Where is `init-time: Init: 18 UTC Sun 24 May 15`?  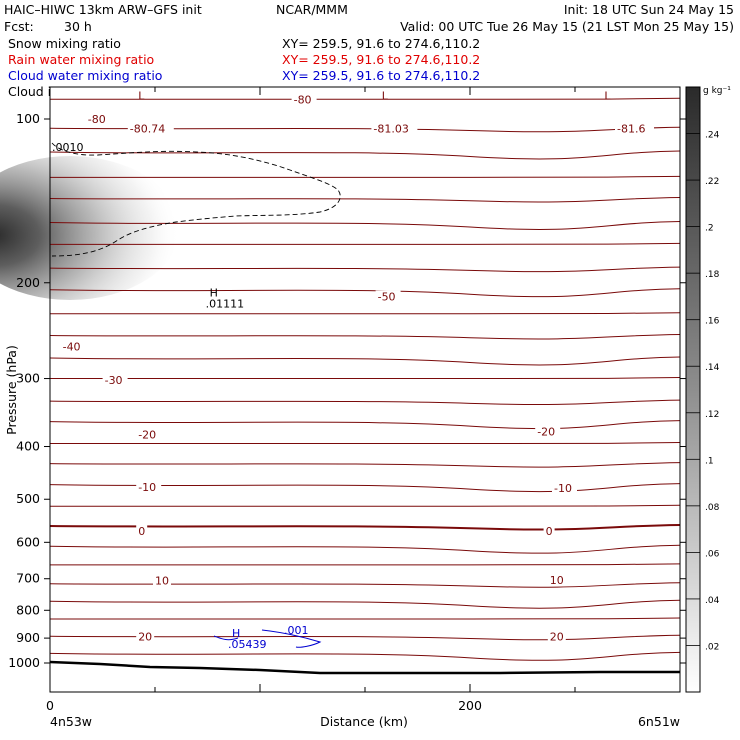 init-time: Init: 18 UTC Sun 24 May 15 is located at coordinates (649, 9).